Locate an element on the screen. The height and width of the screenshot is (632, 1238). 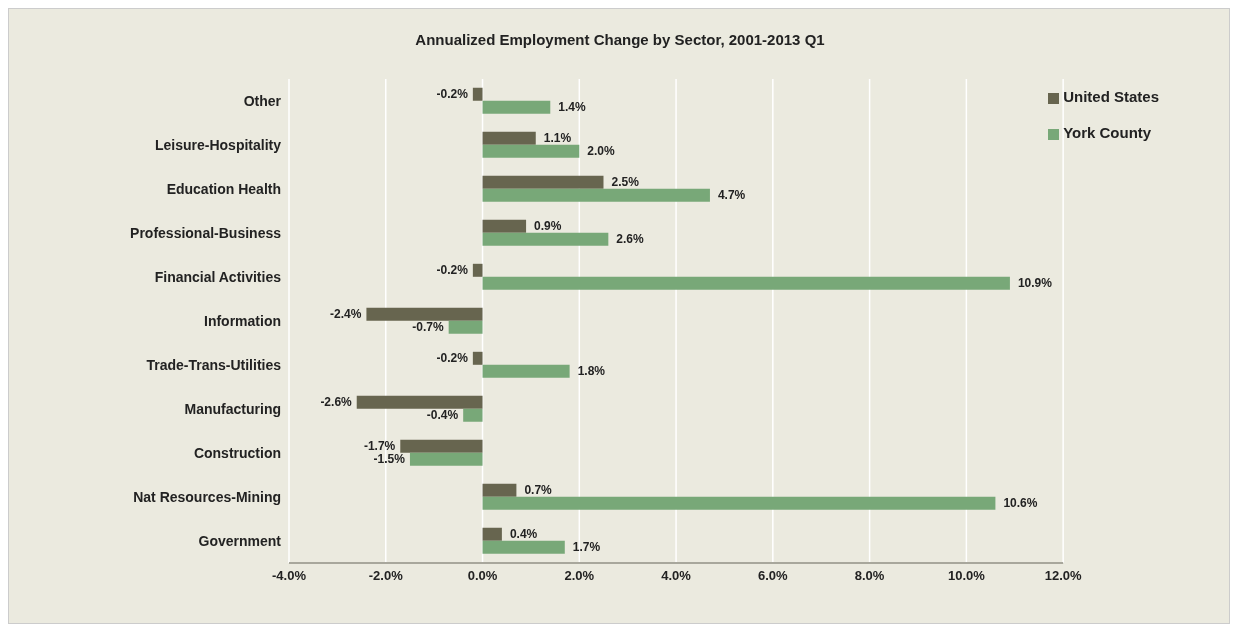
data-label: 4.7% is located at coordinates (731, 195).